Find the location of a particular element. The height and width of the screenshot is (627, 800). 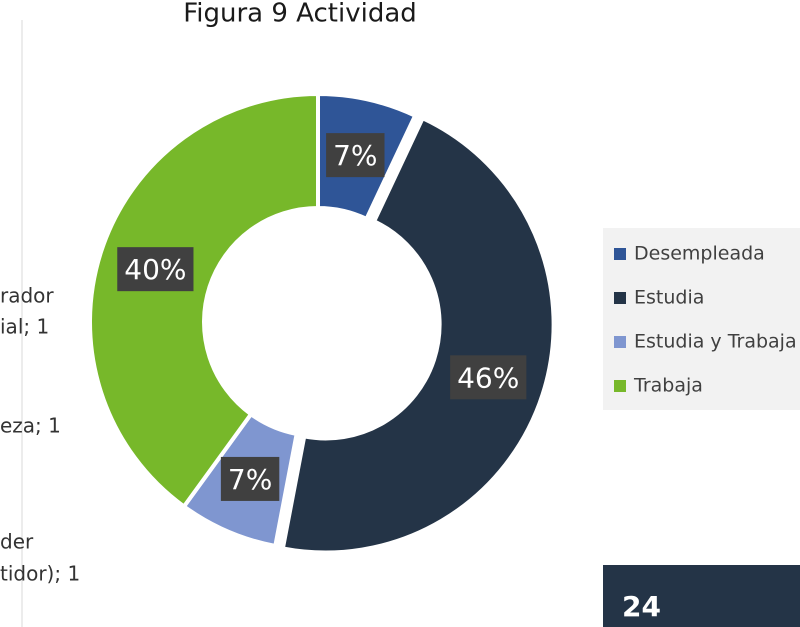

legend-label: Estudia is located at coordinates (669, 298).